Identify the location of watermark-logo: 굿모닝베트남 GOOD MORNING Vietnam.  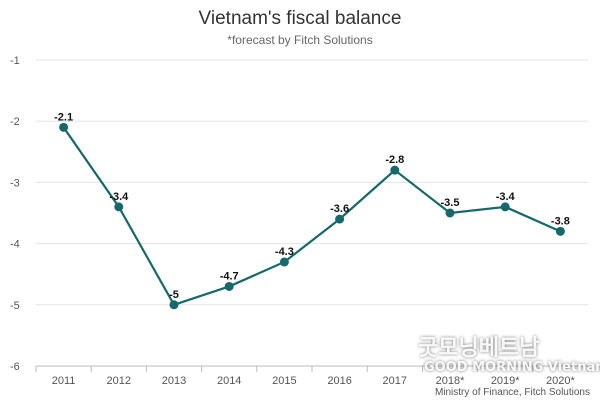
(509, 356).